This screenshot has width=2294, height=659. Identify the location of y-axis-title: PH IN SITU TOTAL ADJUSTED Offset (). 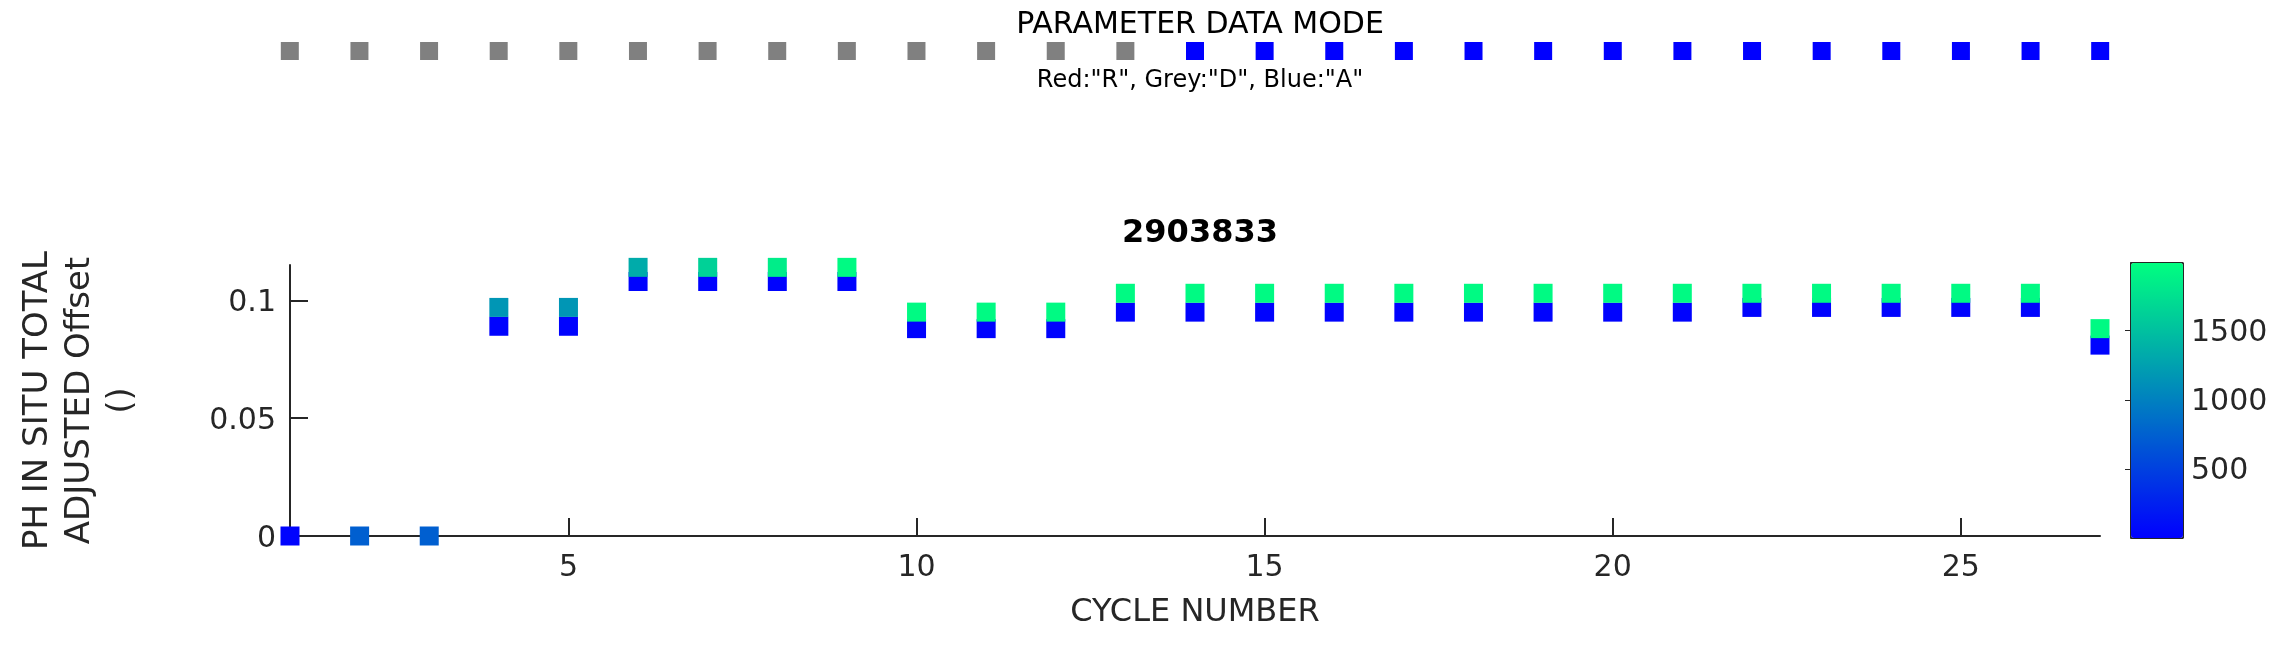
(77, 400).